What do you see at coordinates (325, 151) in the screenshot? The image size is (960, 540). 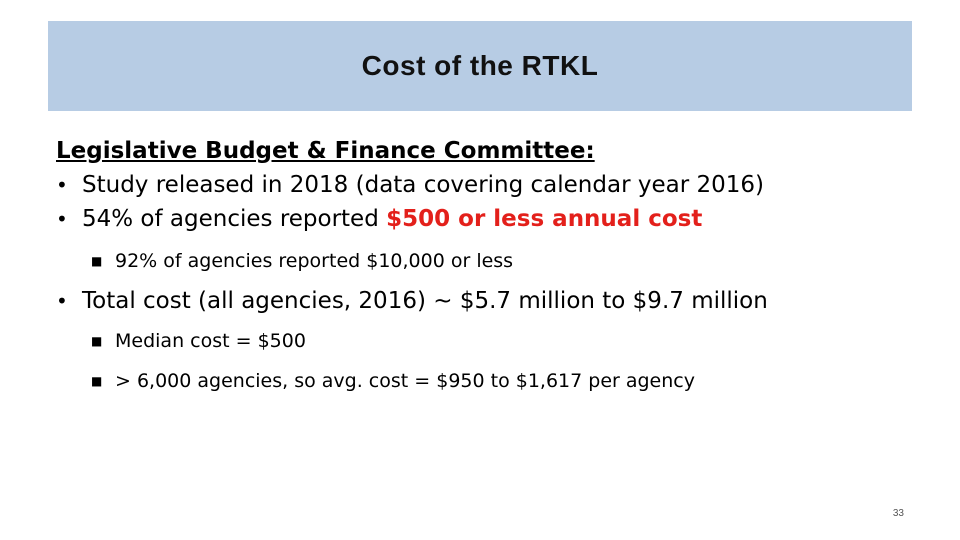 I see `section-heading: Legislative Budget & Finance Committee:` at bounding box center [325, 151].